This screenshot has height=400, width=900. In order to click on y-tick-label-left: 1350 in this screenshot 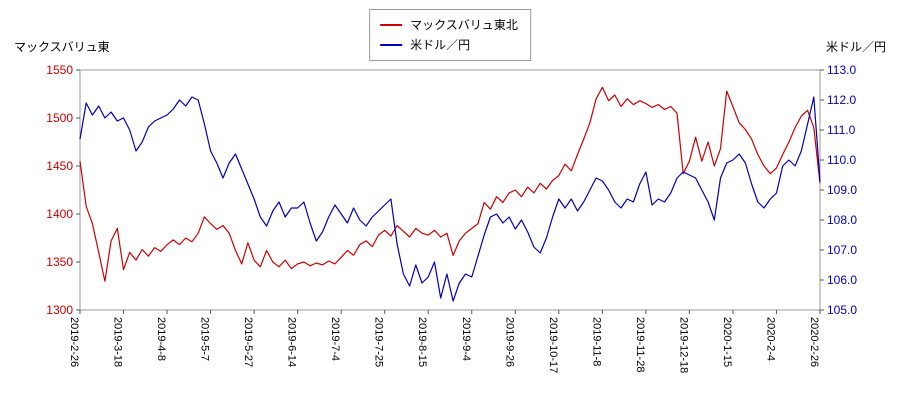, I will do `click(59, 262)`.